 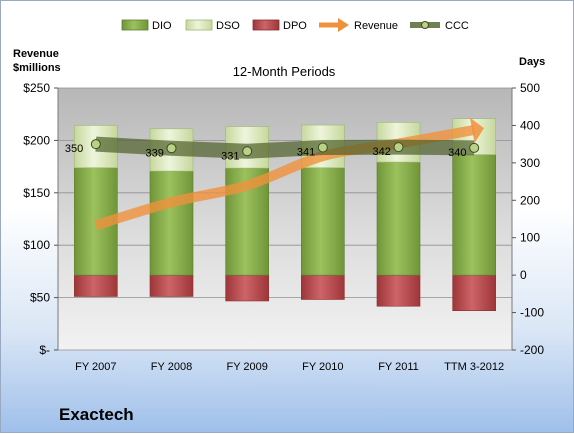 I want to click on right-tick-label: 300, so click(x=530, y=163).